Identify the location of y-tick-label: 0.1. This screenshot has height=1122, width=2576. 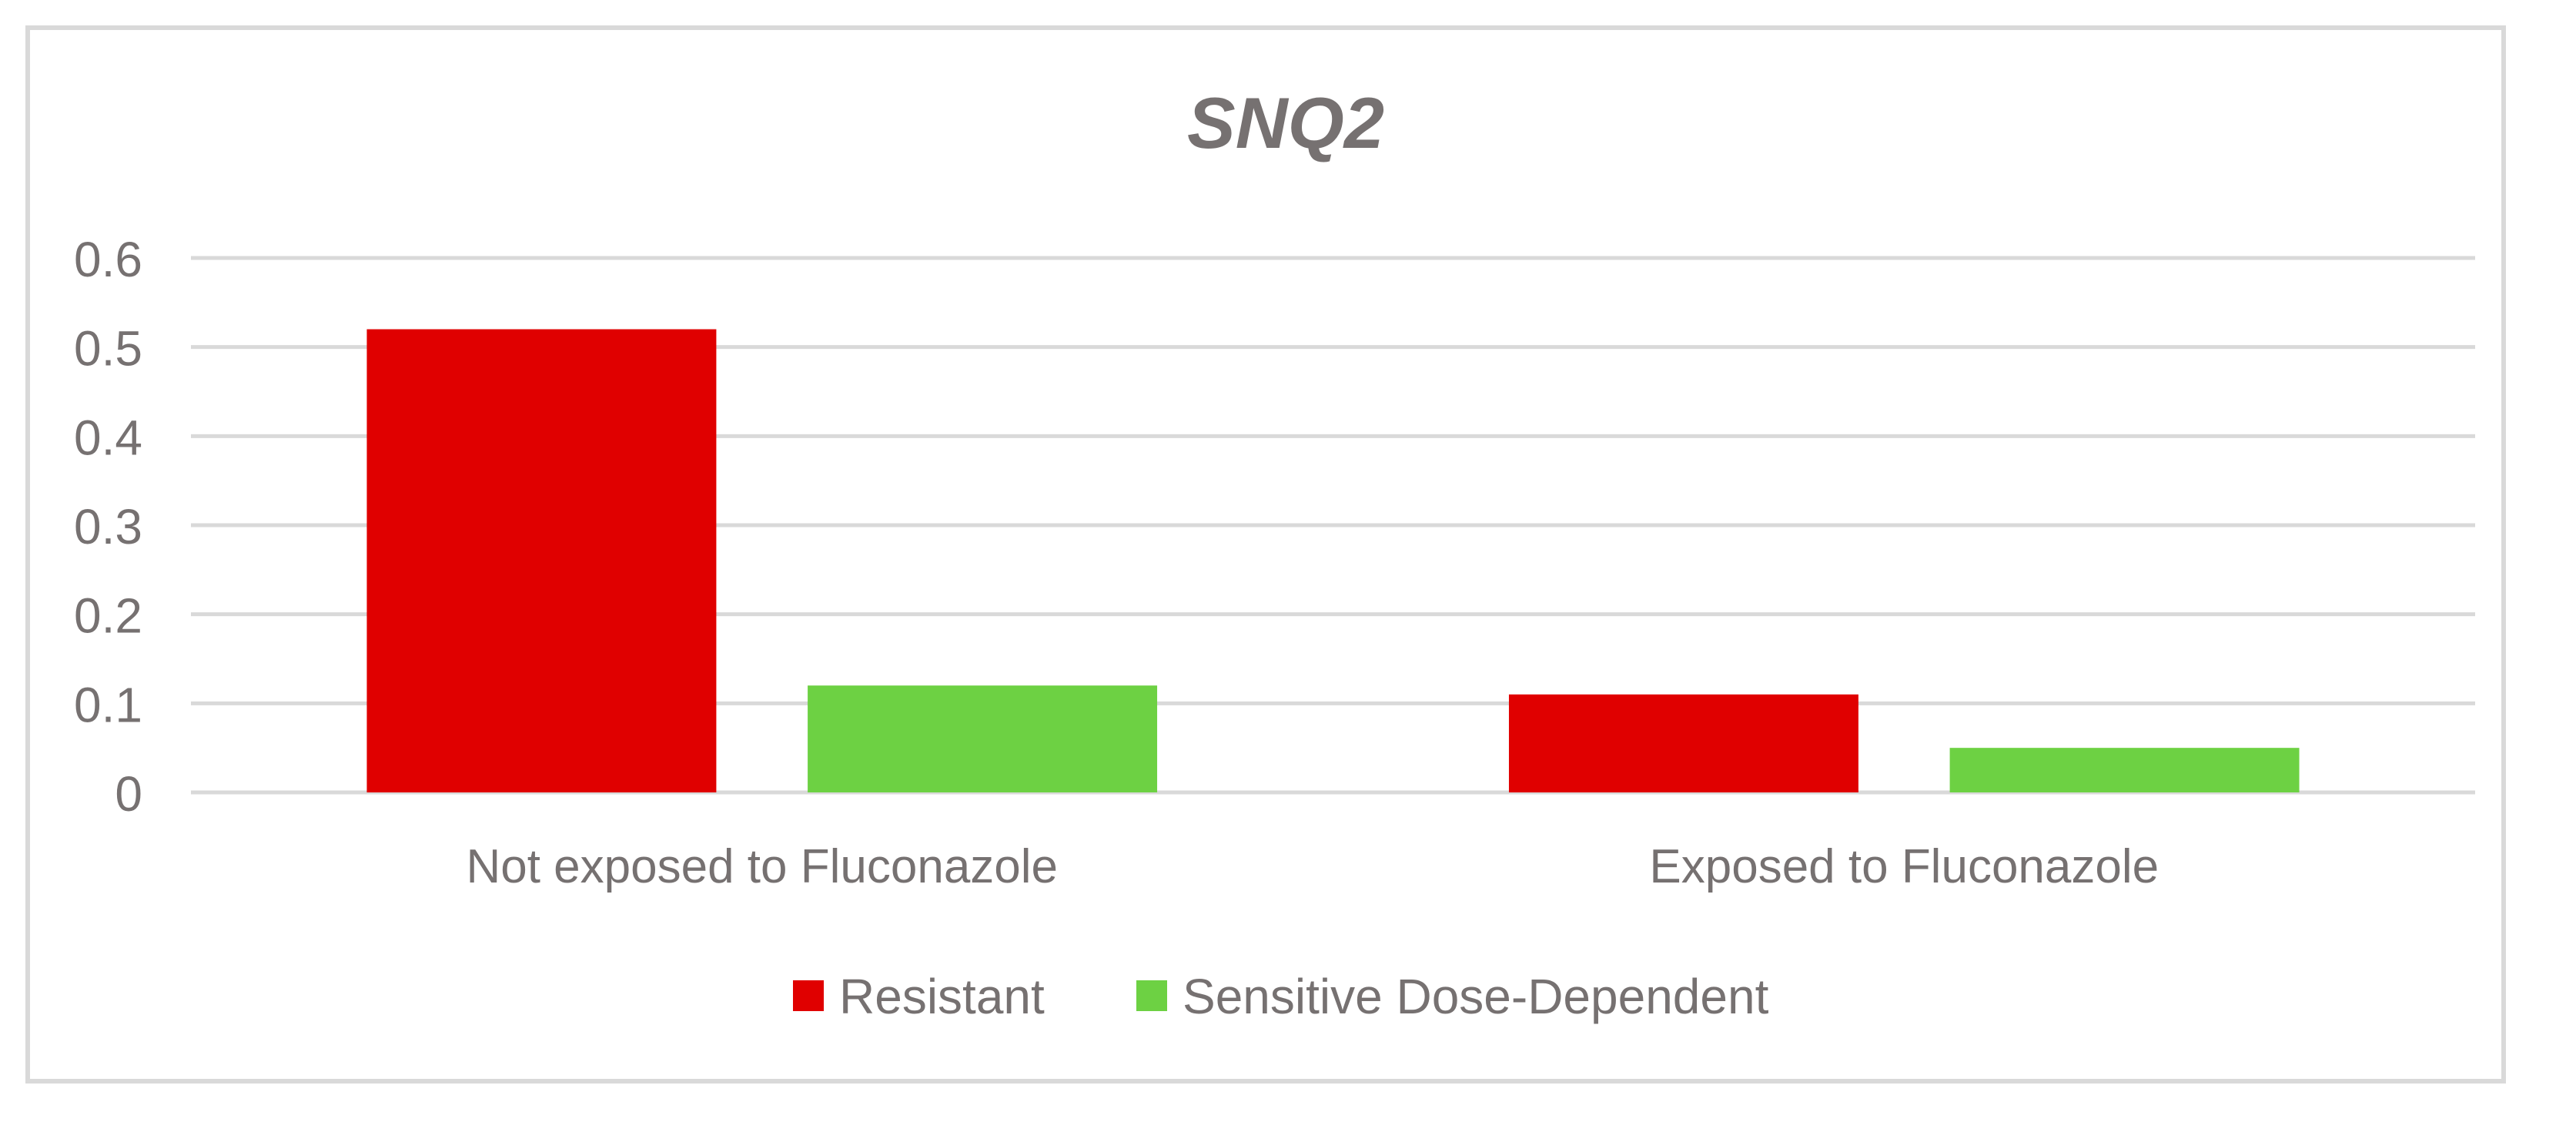
(108, 704).